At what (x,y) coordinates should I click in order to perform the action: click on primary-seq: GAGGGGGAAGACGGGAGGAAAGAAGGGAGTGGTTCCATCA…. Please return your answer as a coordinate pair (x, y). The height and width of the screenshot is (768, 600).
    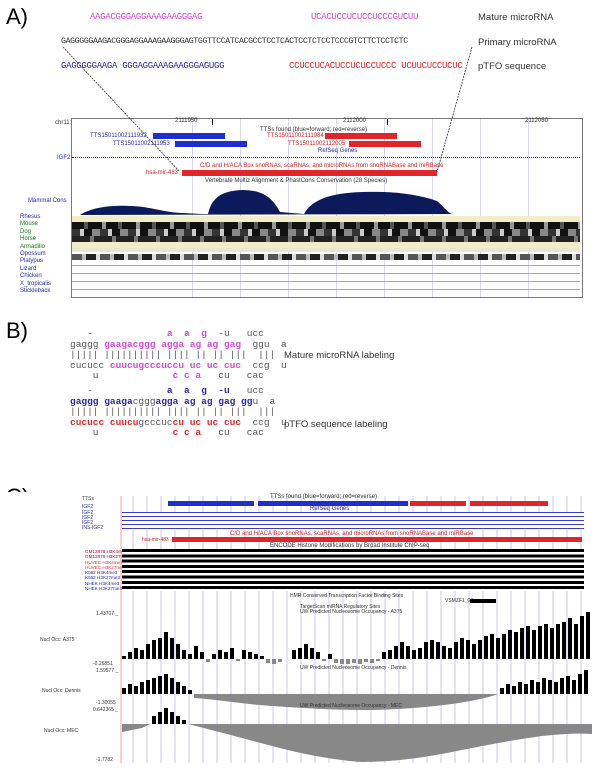
    Looking at the image, I should click on (234, 41).